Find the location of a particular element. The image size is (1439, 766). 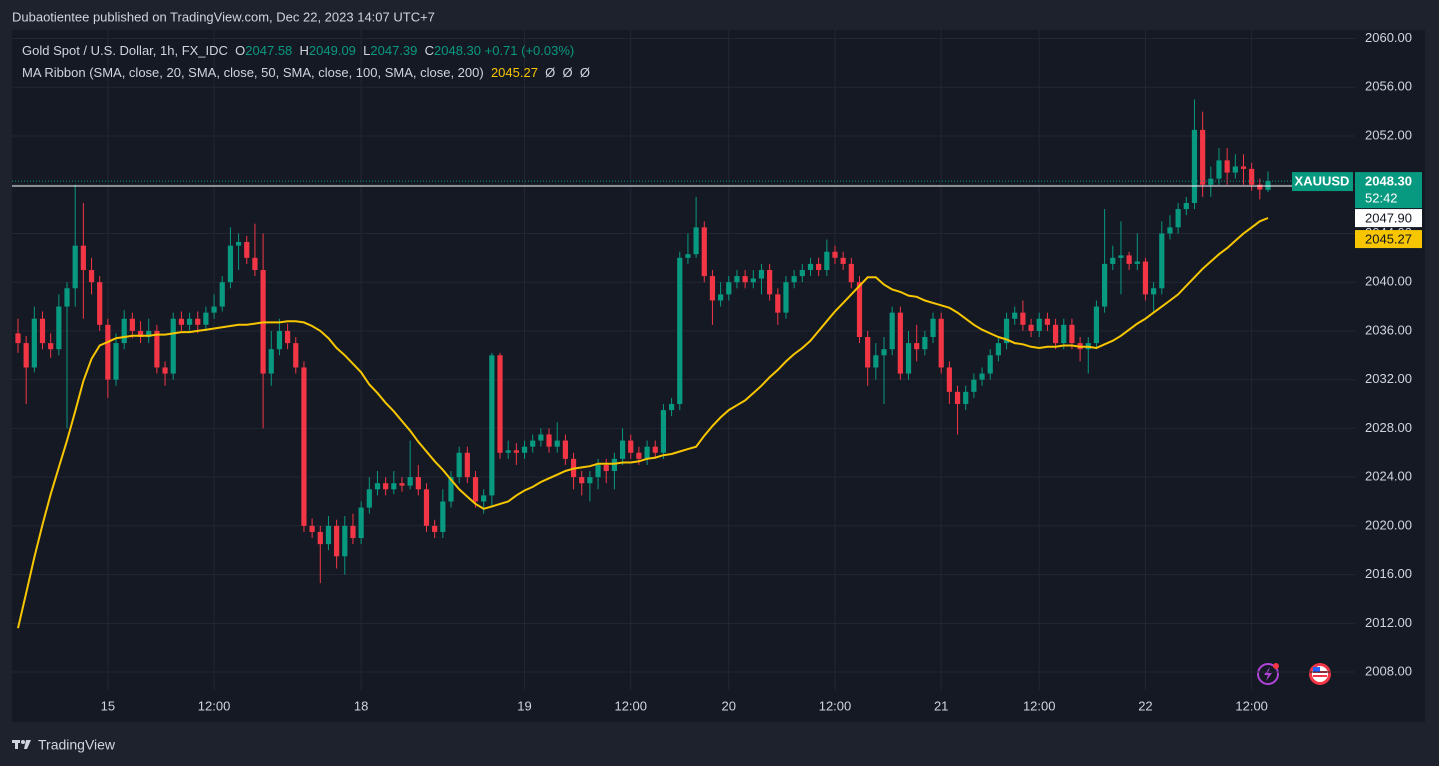

x-tick-label: 15 is located at coordinates (108, 705).